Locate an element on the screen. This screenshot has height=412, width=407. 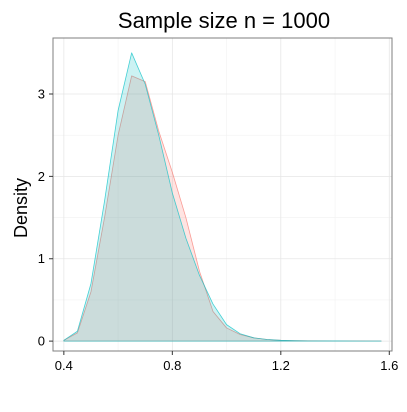
y-axis-label: Density is located at coordinates (21, 208).